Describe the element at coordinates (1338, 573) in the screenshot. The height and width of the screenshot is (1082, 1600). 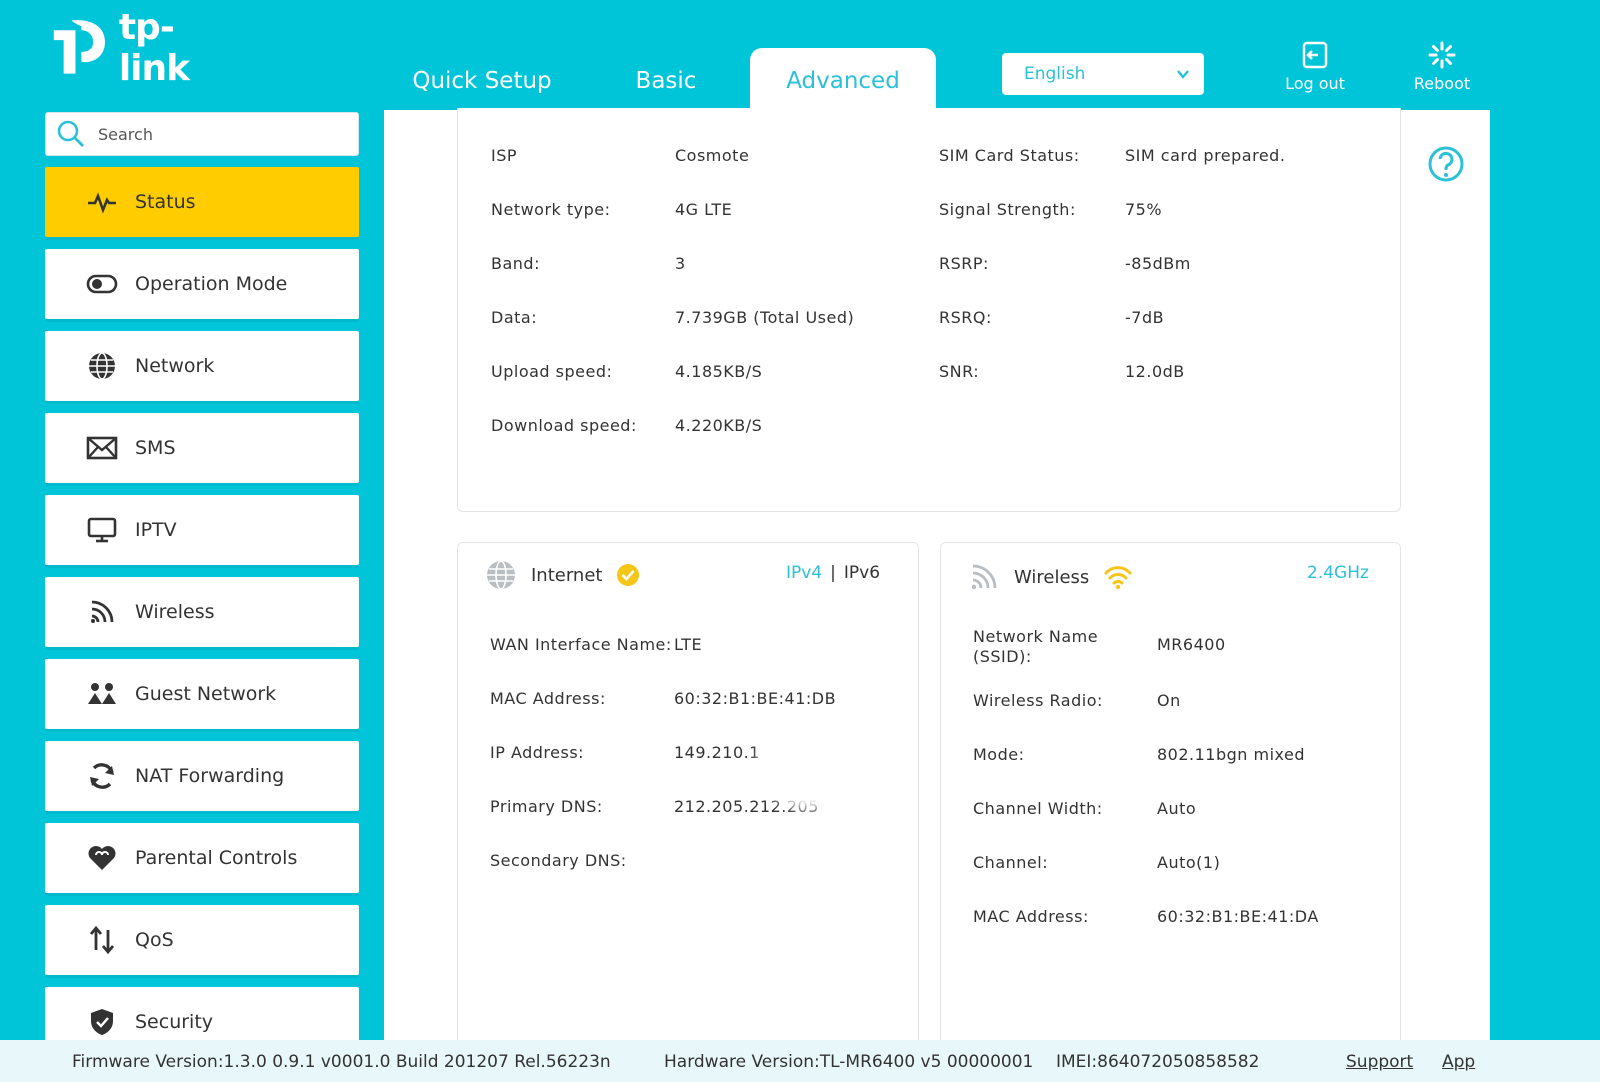
I see `wireless-band-tab: 2.4GHz` at that location.